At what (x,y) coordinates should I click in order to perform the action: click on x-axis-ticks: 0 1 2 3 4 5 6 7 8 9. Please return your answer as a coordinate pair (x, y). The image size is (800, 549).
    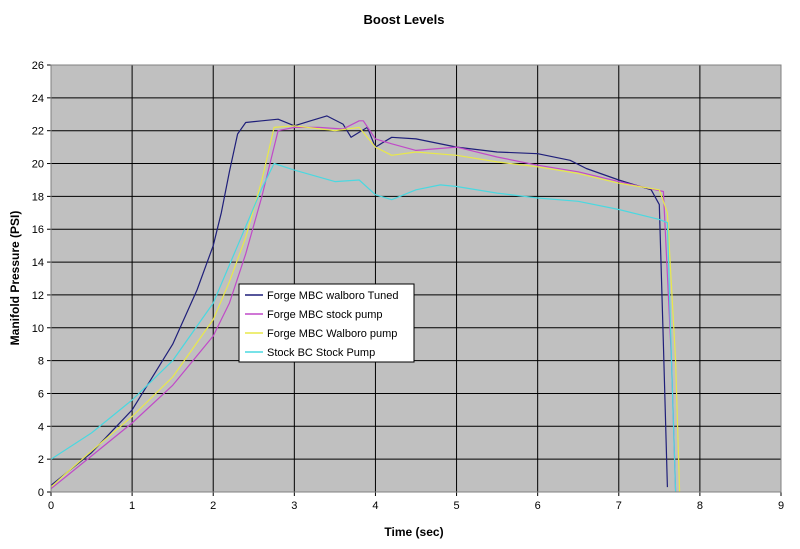
    Looking at the image, I should click on (416, 502).